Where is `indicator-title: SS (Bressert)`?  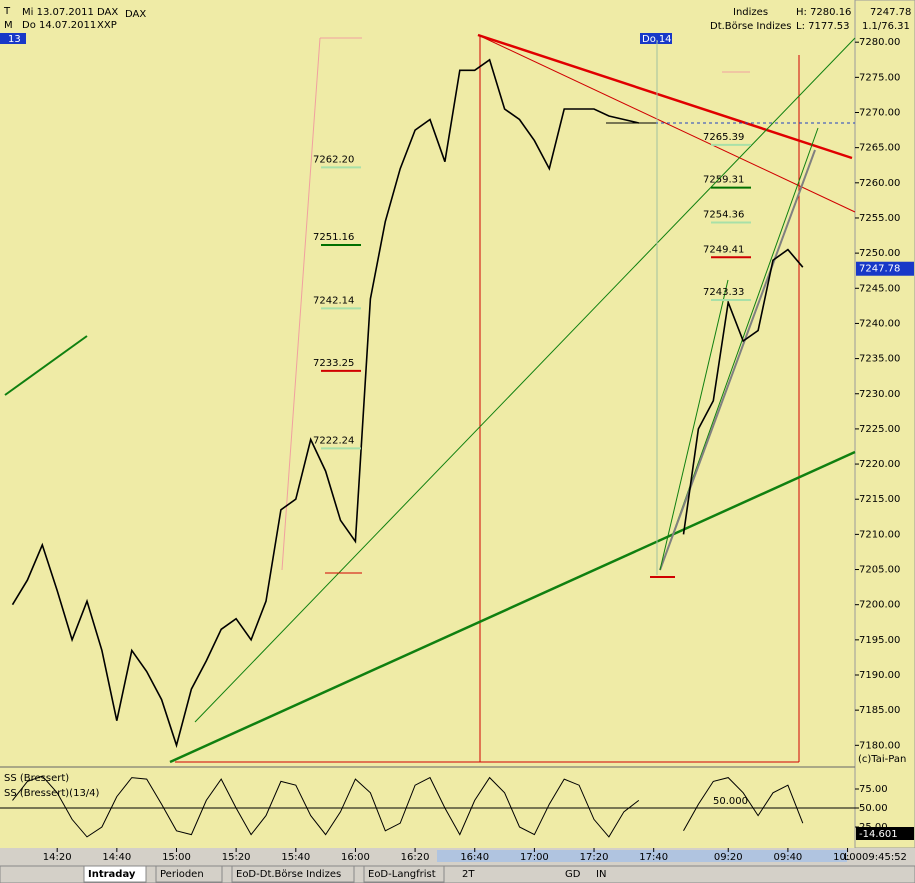
indicator-title: SS (Bressert) is located at coordinates (36, 778).